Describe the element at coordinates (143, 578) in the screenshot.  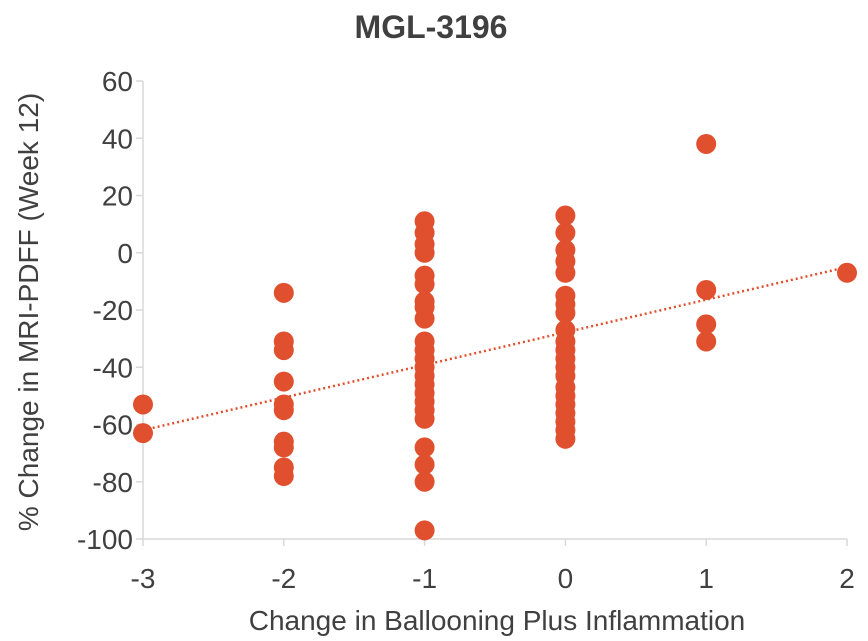
I see `x-tick-label: -3` at that location.